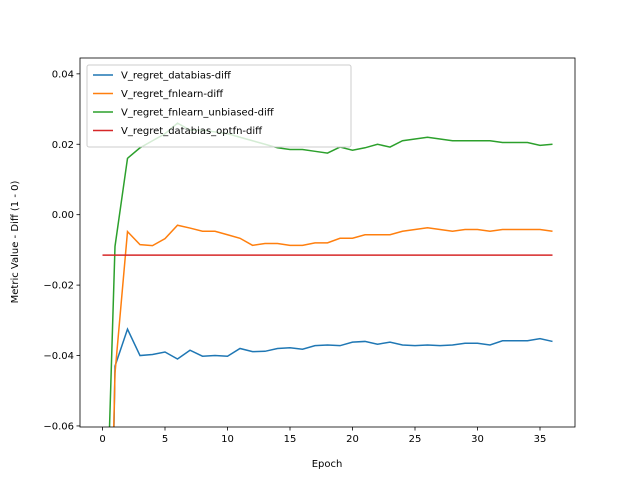  Describe the element at coordinates (227, 439) in the screenshot. I see `x-tick-label: 10` at that location.